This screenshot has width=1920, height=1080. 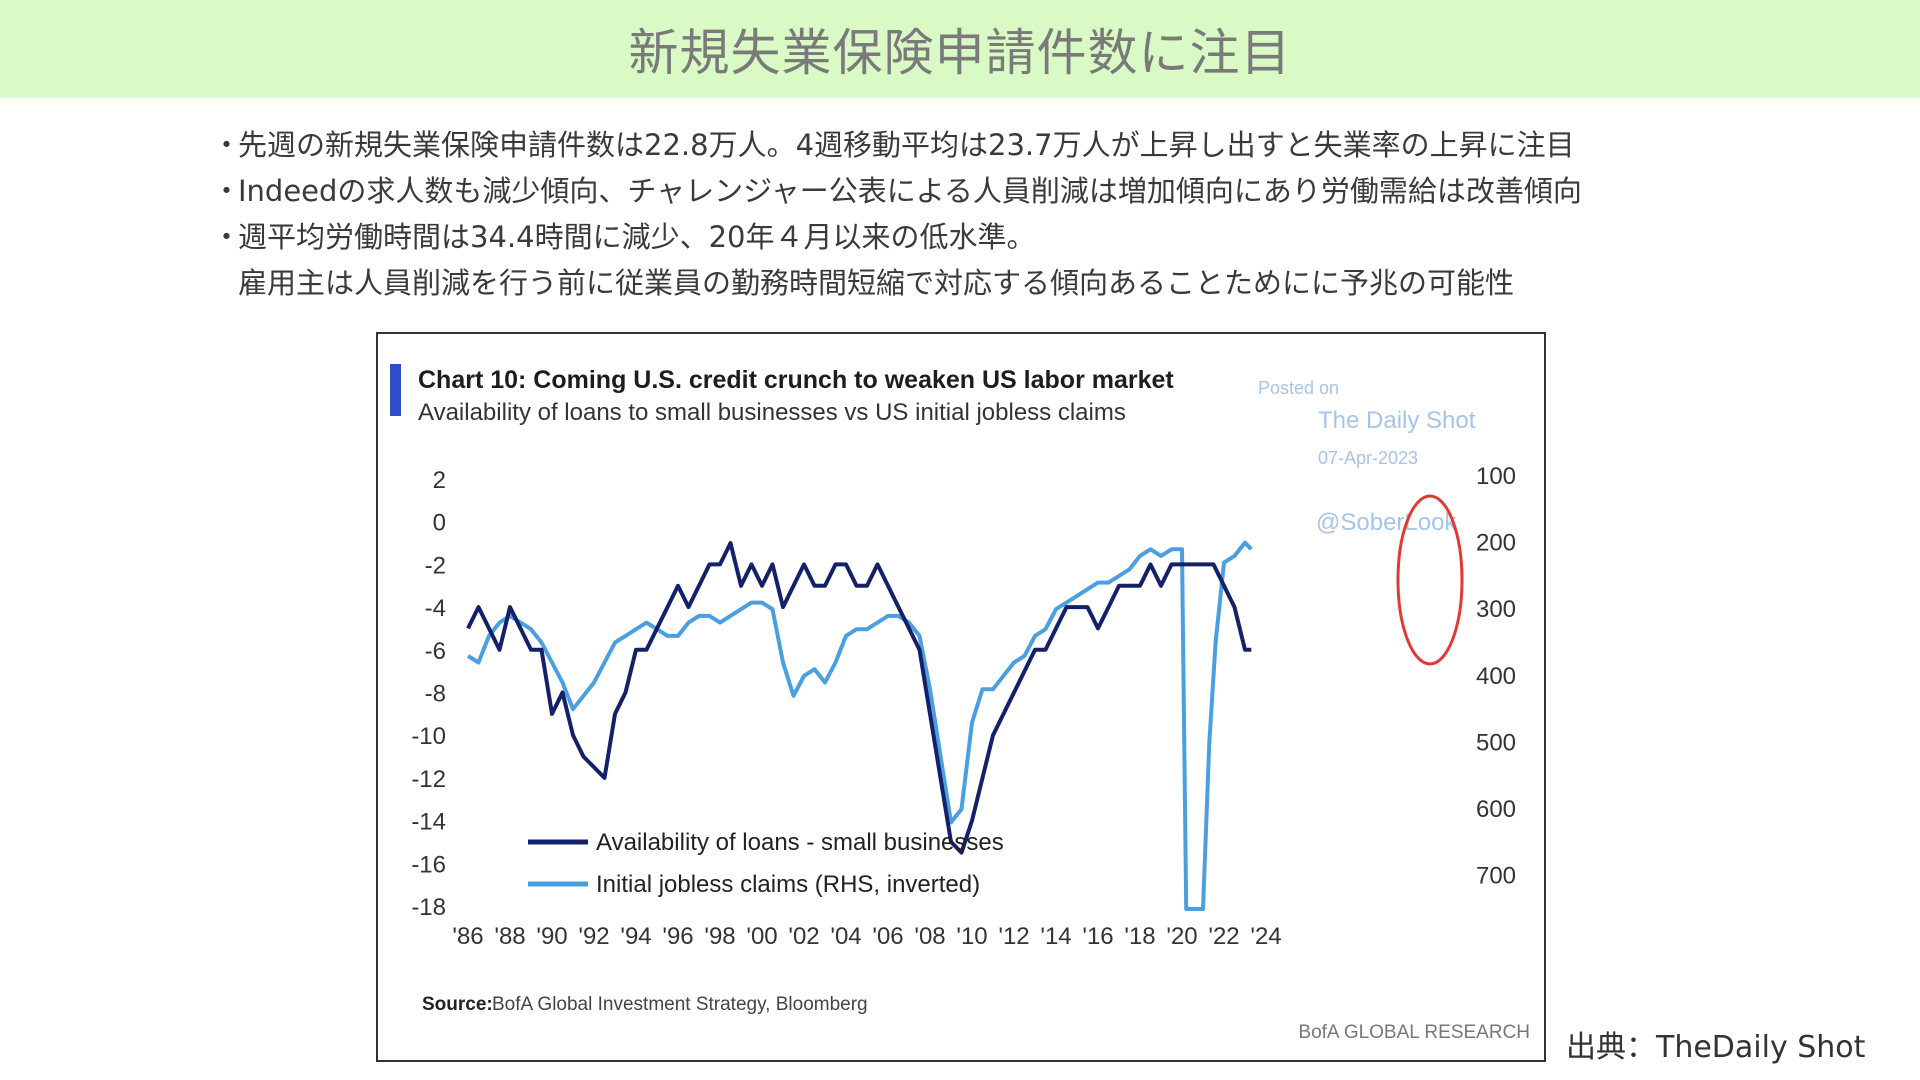 What do you see at coordinates (761, 936) in the screenshot?
I see `x-tick-label: '00` at bounding box center [761, 936].